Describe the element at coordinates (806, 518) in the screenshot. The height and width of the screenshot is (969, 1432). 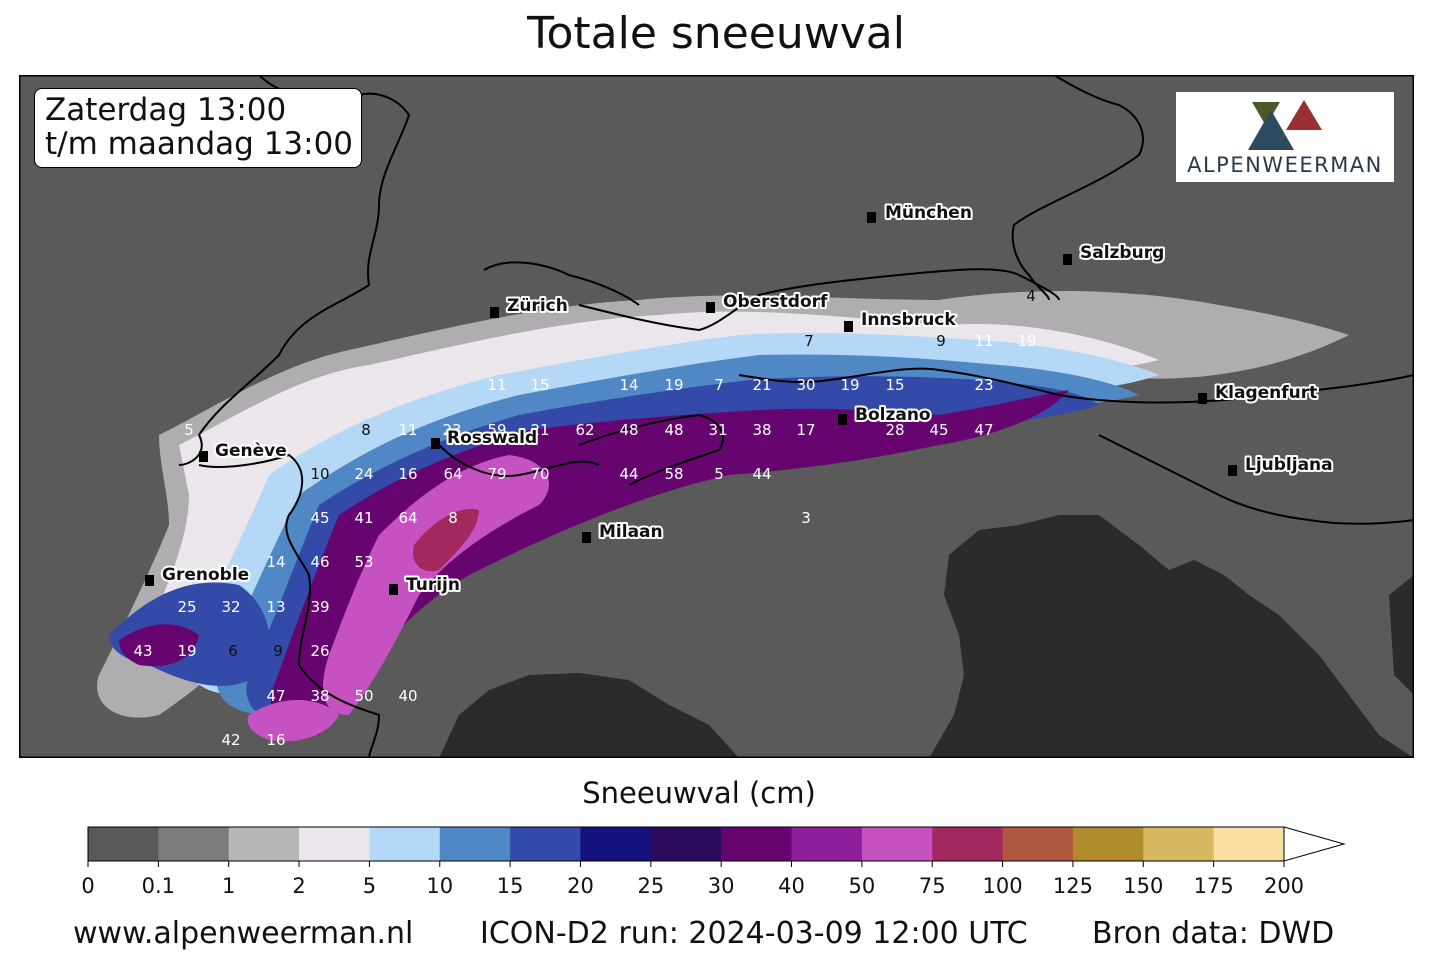
I see `snow-value: 3` at that location.